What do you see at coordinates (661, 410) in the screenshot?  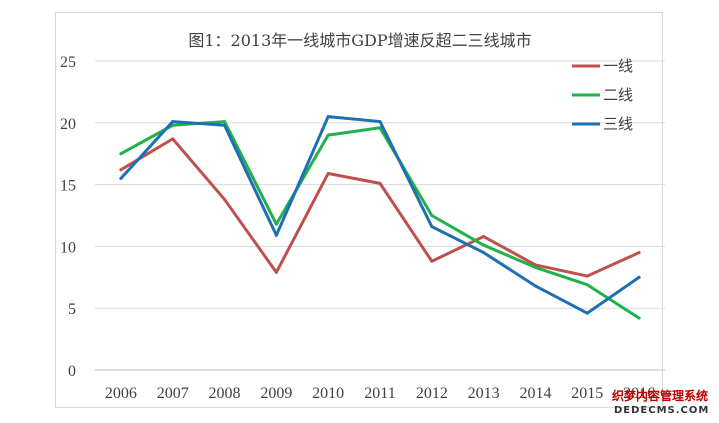 I see `watermark-domain: DEDECMS.COM` at bounding box center [661, 410].